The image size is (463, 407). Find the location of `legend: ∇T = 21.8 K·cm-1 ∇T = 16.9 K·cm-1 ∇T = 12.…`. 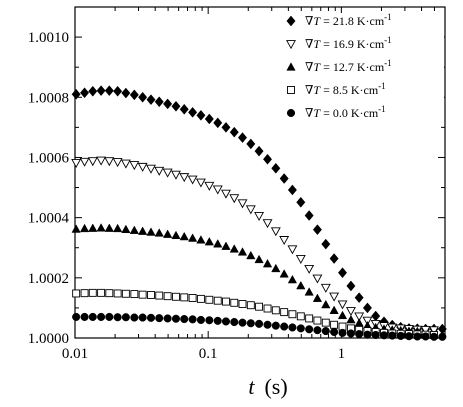

legend: ∇T = 21.8 K·cm-1 ∇T = 16.9 K·cm-1 ∇T = 12.… is located at coordinates (363, 67).